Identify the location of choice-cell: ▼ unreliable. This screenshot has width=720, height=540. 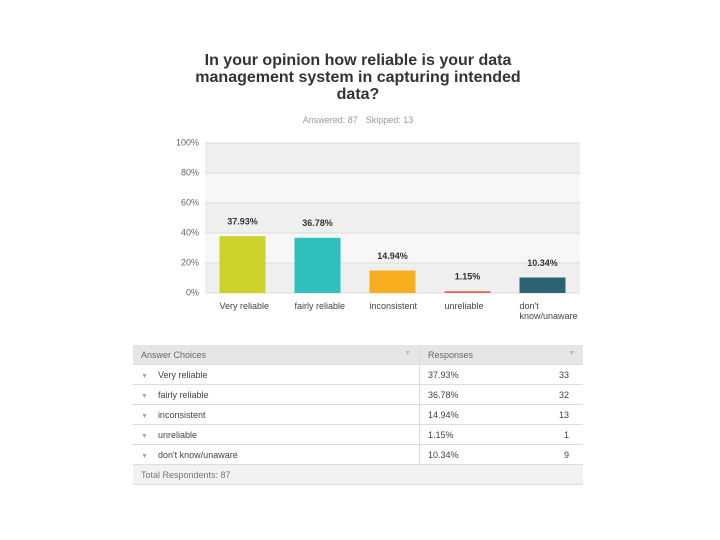
(276, 434).